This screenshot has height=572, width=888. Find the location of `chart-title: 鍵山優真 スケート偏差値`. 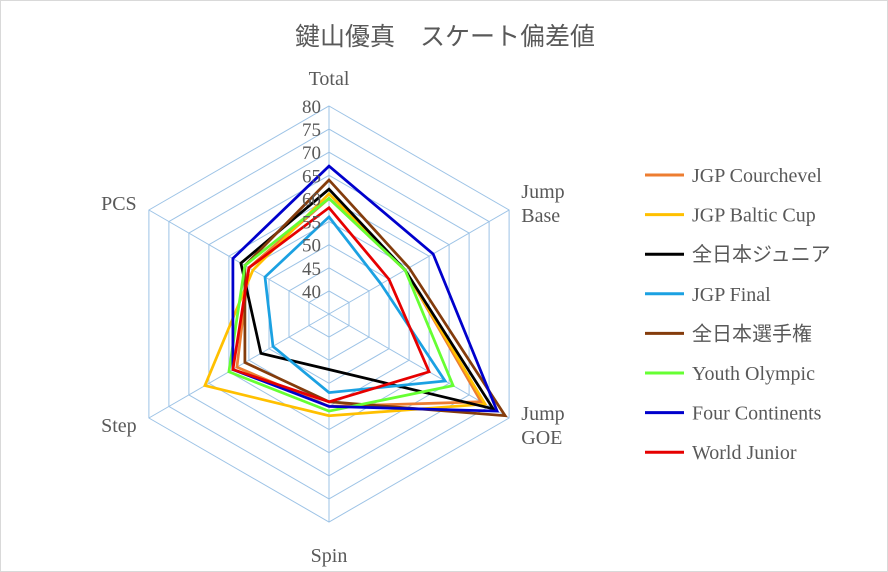

chart-title: 鍵山優真 スケート偏差値 is located at coordinates (445, 37).